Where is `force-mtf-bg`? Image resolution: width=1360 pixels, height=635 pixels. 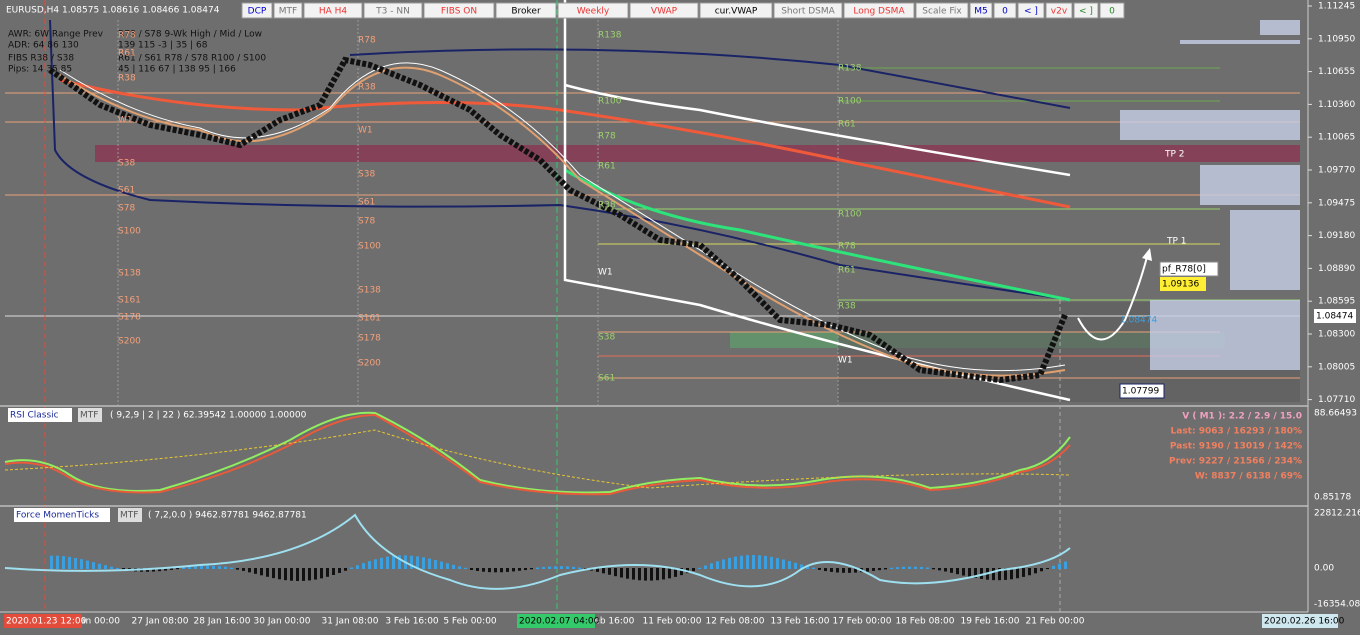
force-mtf-bg is located at coordinates (130, 515).